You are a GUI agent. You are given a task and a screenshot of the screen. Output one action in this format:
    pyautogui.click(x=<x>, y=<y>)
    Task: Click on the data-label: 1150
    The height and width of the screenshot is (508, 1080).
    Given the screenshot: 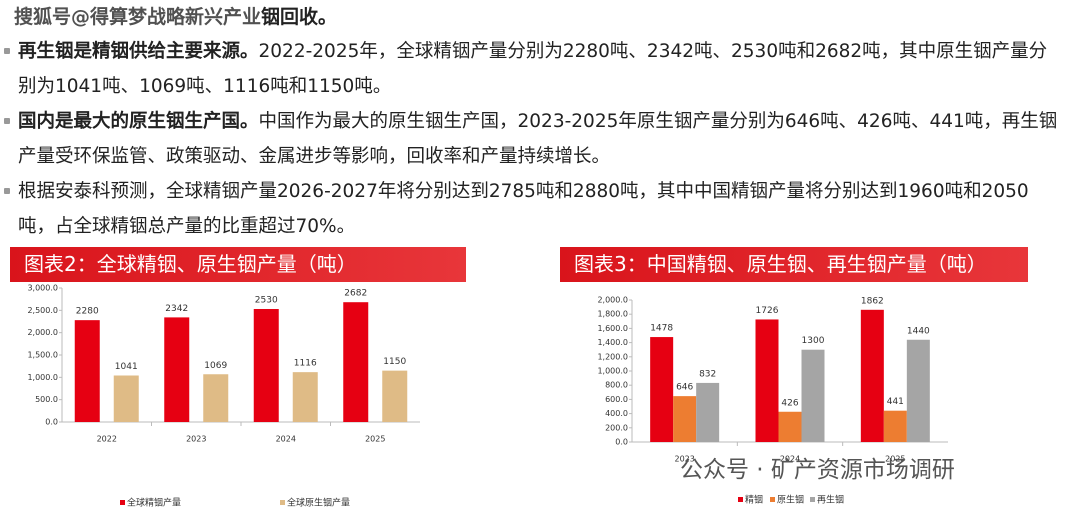 What is the action you would take?
    pyautogui.click(x=394, y=362)
    